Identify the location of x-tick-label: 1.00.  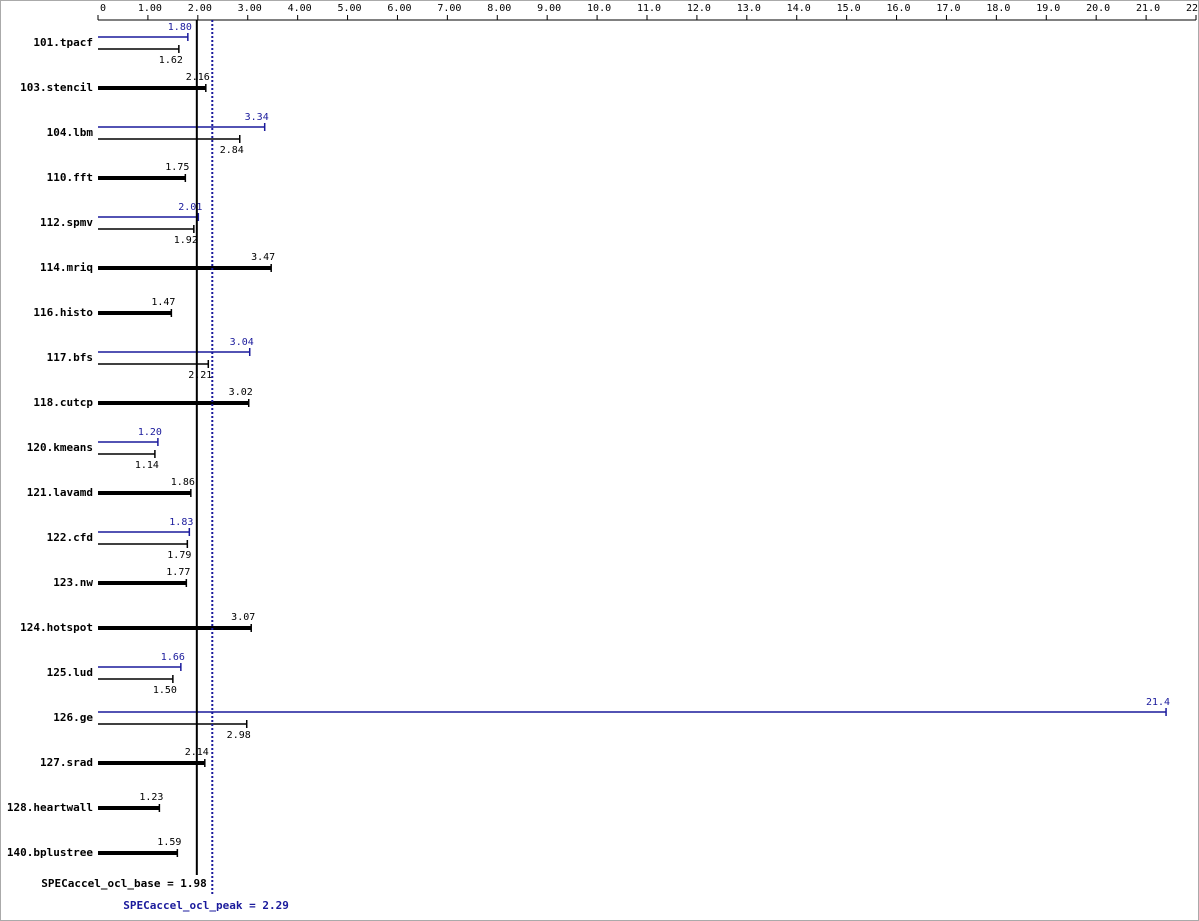
(150, 8).